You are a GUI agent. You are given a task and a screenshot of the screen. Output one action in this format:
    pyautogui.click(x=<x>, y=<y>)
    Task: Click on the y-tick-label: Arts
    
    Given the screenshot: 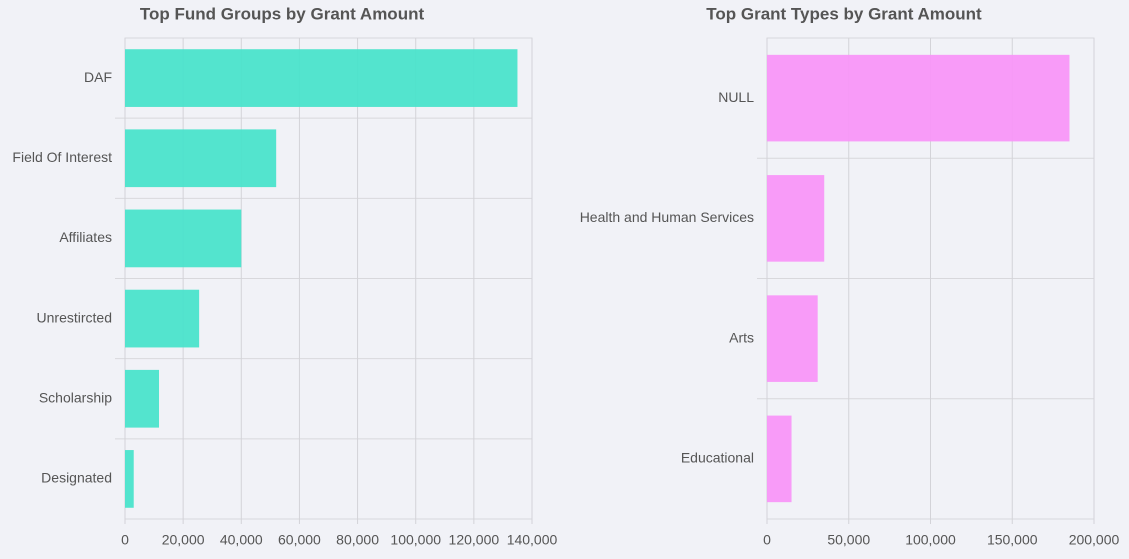 What is the action you would take?
    pyautogui.click(x=741, y=337)
    